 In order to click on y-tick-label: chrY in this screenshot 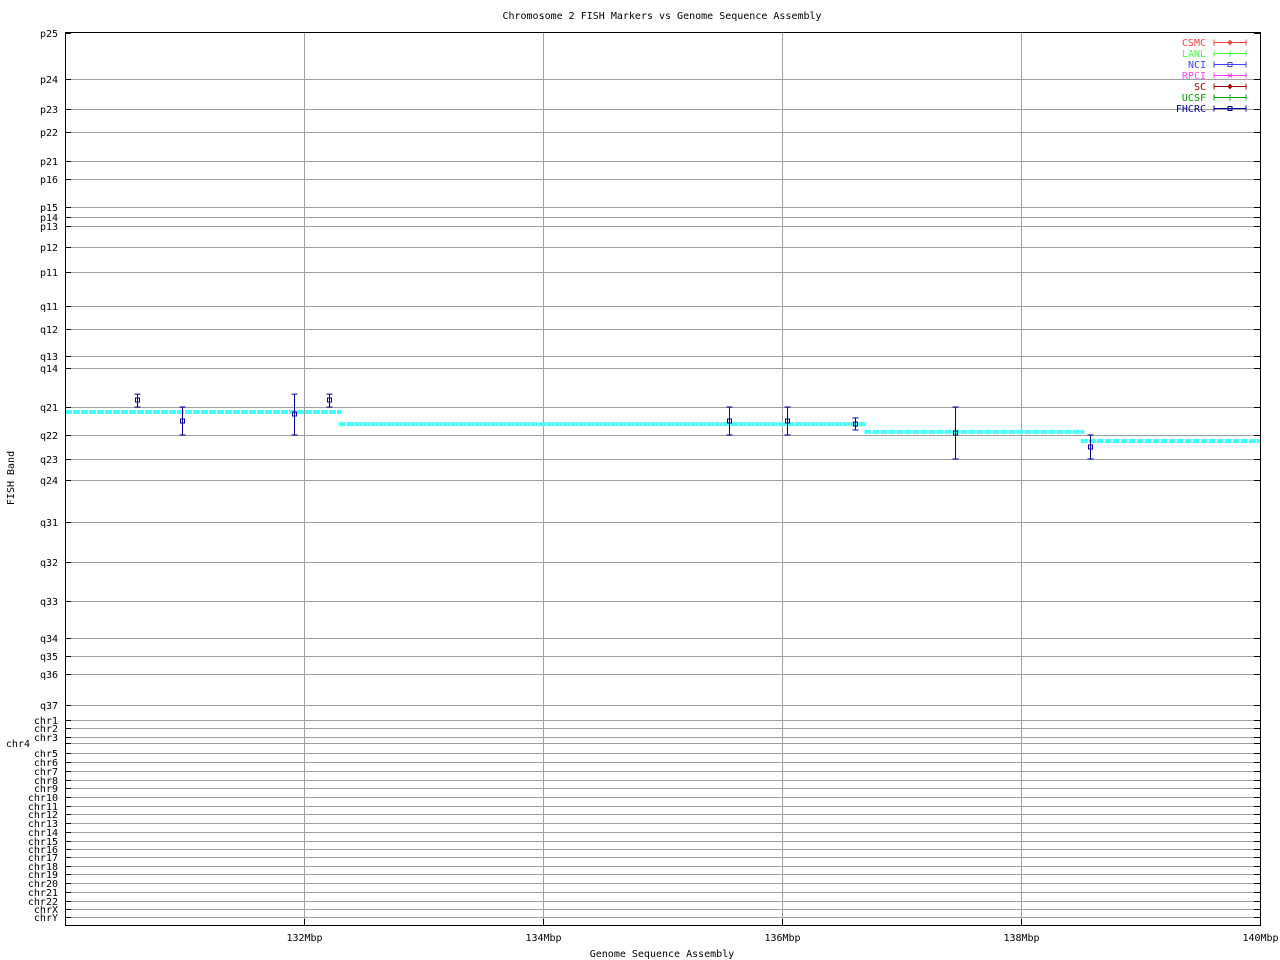, I will do `click(46, 918)`.